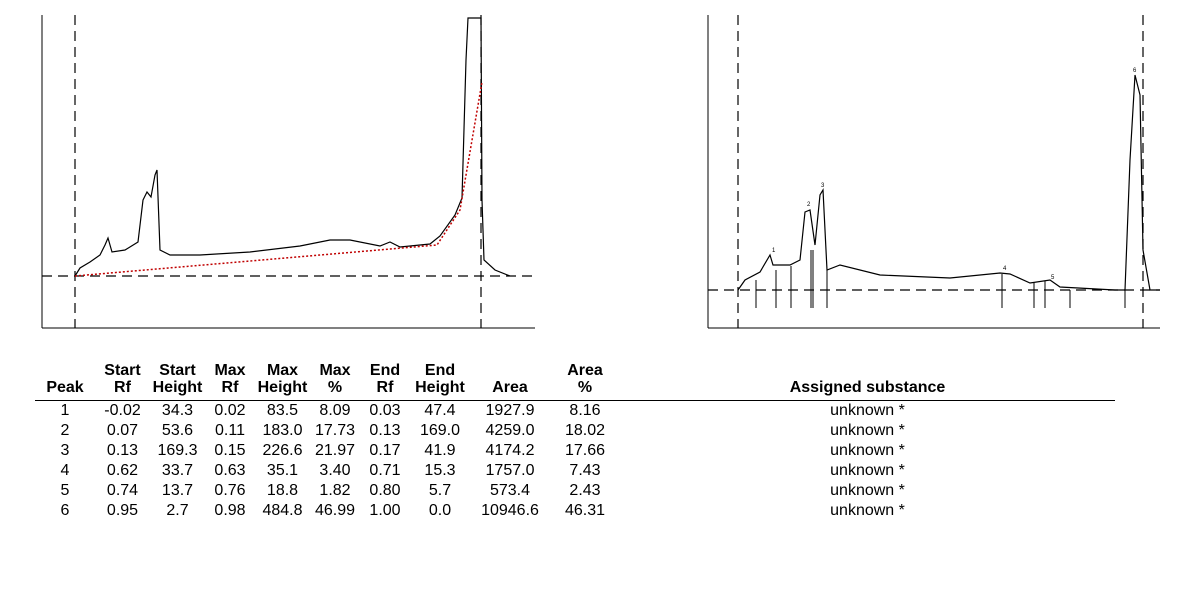 The height and width of the screenshot is (591, 1189). What do you see at coordinates (65, 490) in the screenshot?
I see `table-cell: 5` at bounding box center [65, 490].